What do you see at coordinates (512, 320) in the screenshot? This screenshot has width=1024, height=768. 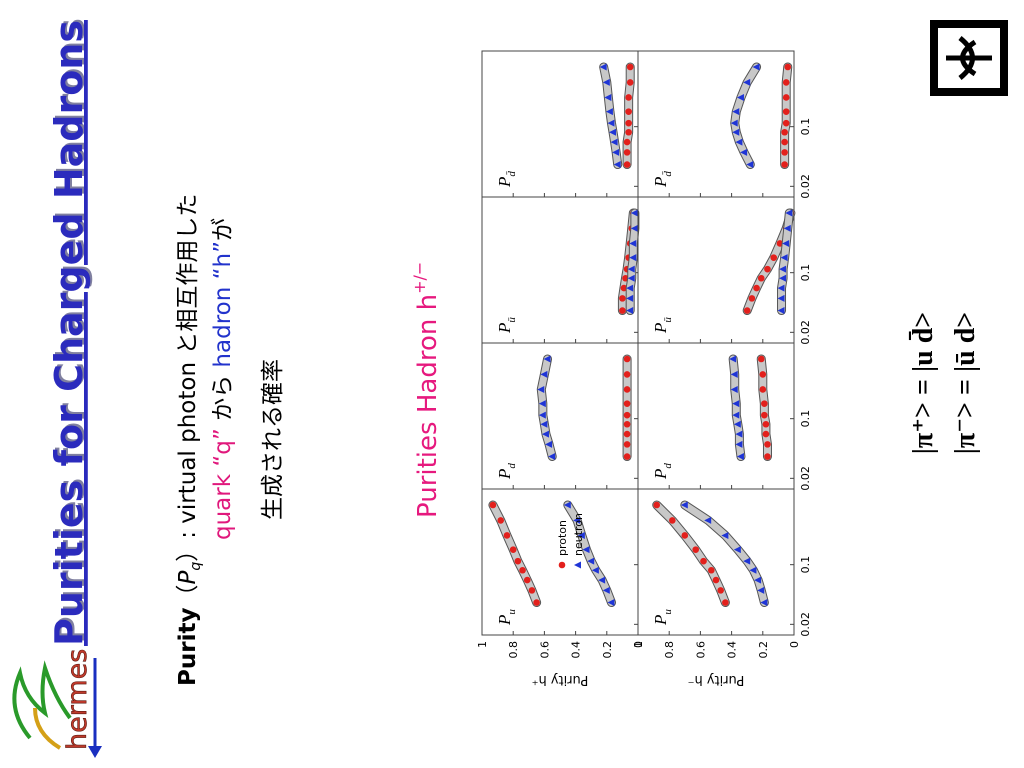 I see `panel-label-sub: ū` at bounding box center [512, 320].